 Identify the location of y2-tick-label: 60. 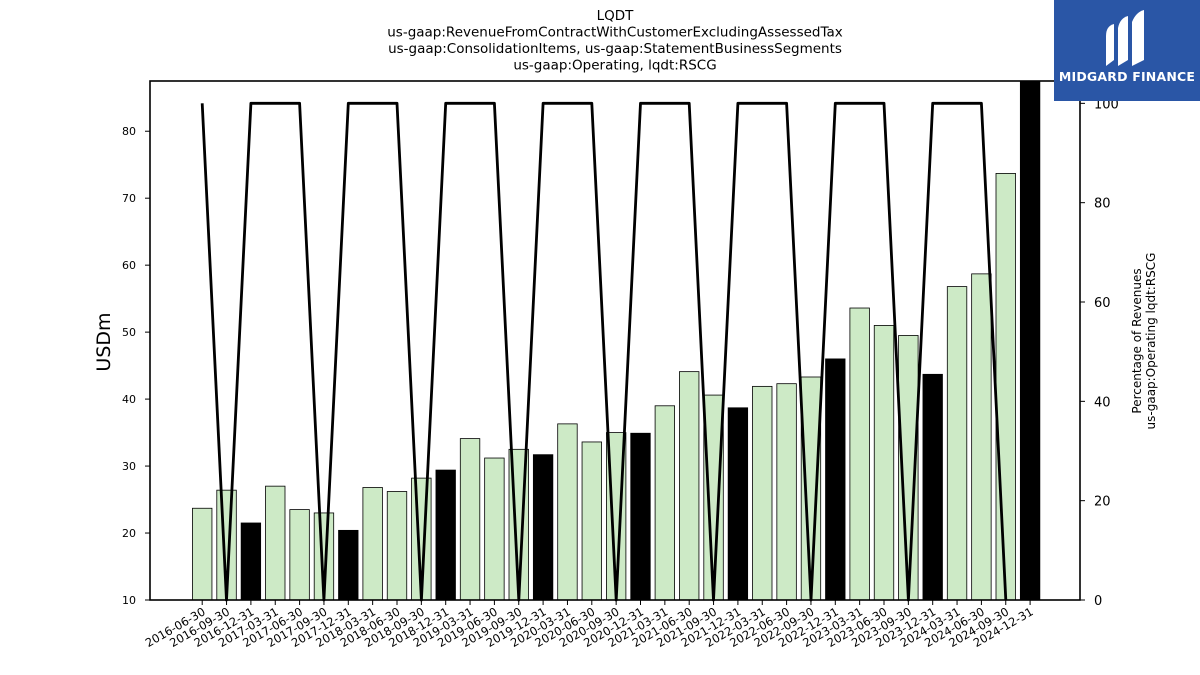
(1102, 303).